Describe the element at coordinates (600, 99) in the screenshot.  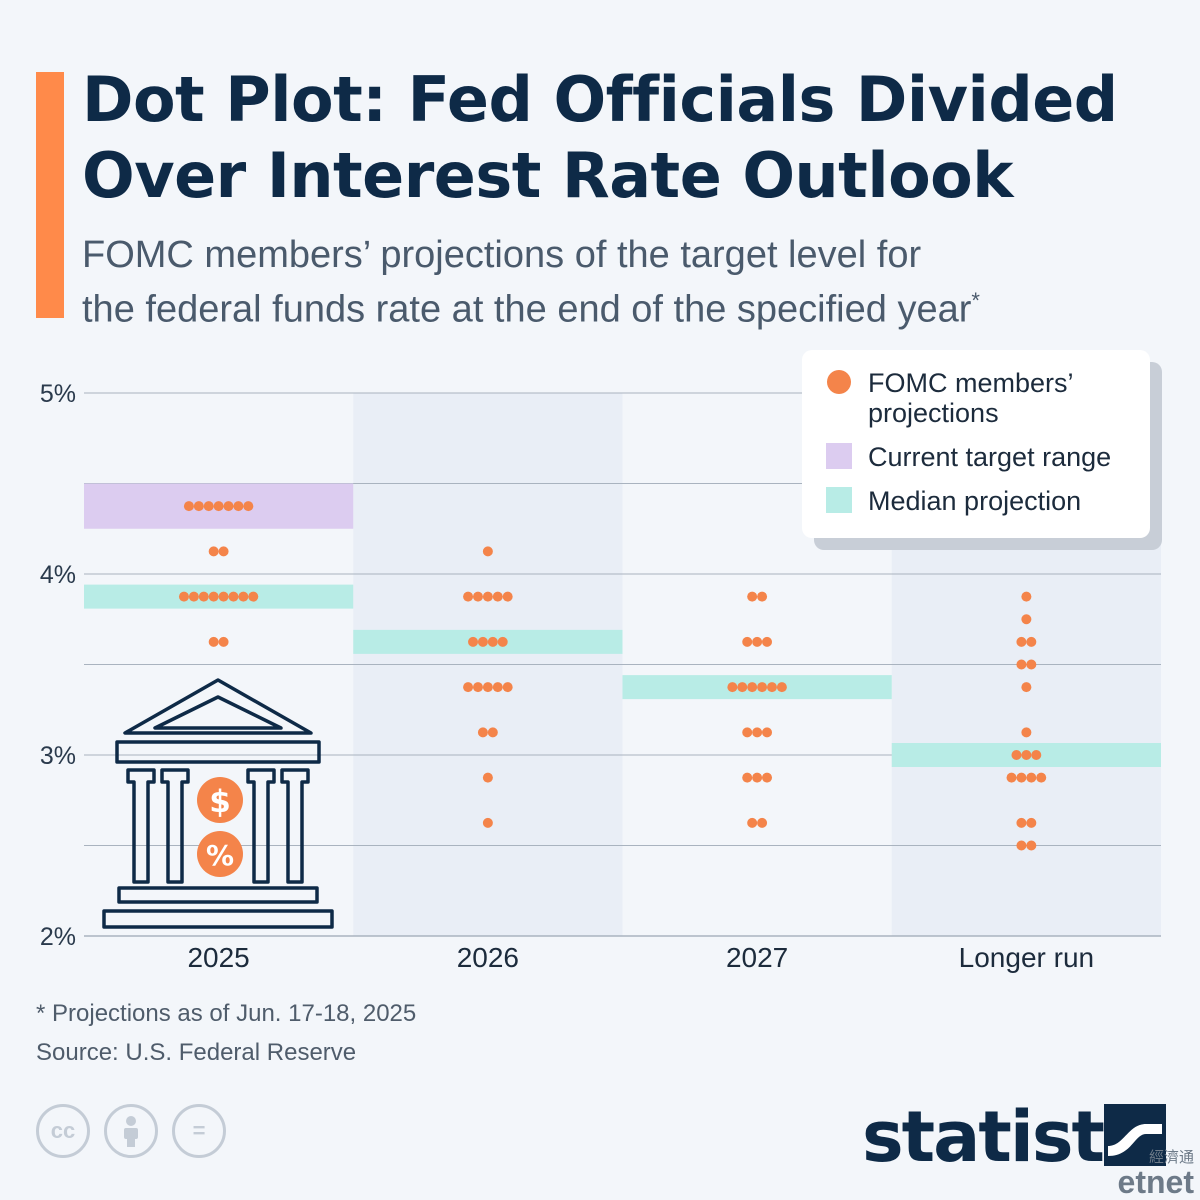
I see `title-line-1: Dot Plot: Fed Officials Divided` at that location.